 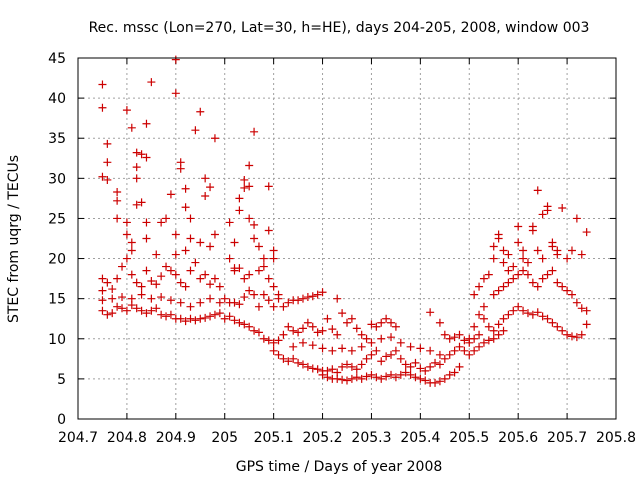 I want to click on y-tick-label: 35, so click(x=57, y=139).